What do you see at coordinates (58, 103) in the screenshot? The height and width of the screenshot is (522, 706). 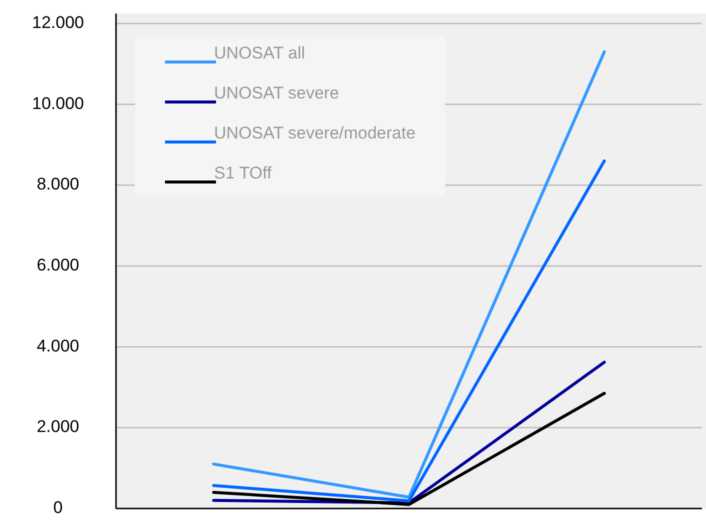 I see `y-tick-label: 10.000` at bounding box center [58, 103].